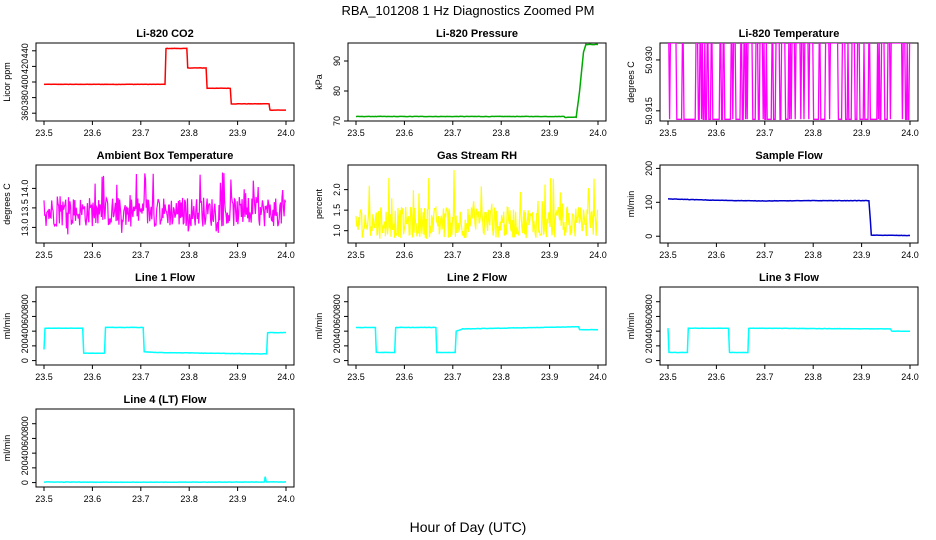 This screenshot has width=936, height=540. What do you see at coordinates (477, 156) in the screenshot?
I see `panel-title: Gas Stream RH` at bounding box center [477, 156].